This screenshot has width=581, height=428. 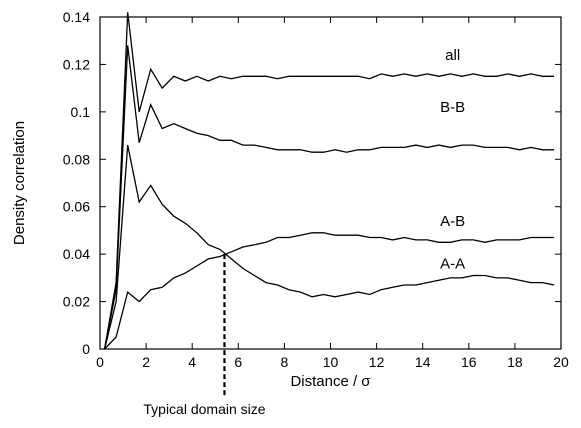 I want to click on annotation-label: Typical domain size, so click(x=204, y=409).